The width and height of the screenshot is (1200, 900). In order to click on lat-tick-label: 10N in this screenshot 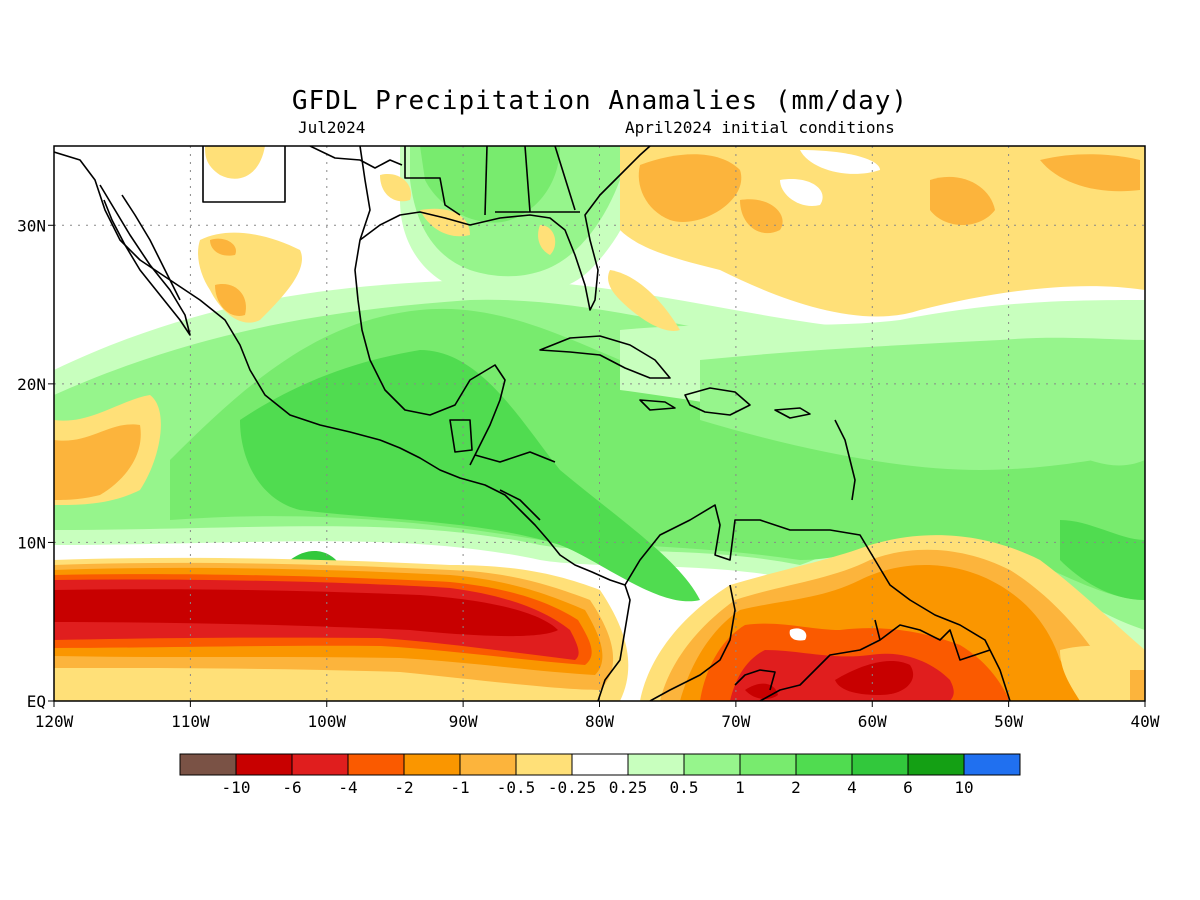, I will do `click(31, 542)`.